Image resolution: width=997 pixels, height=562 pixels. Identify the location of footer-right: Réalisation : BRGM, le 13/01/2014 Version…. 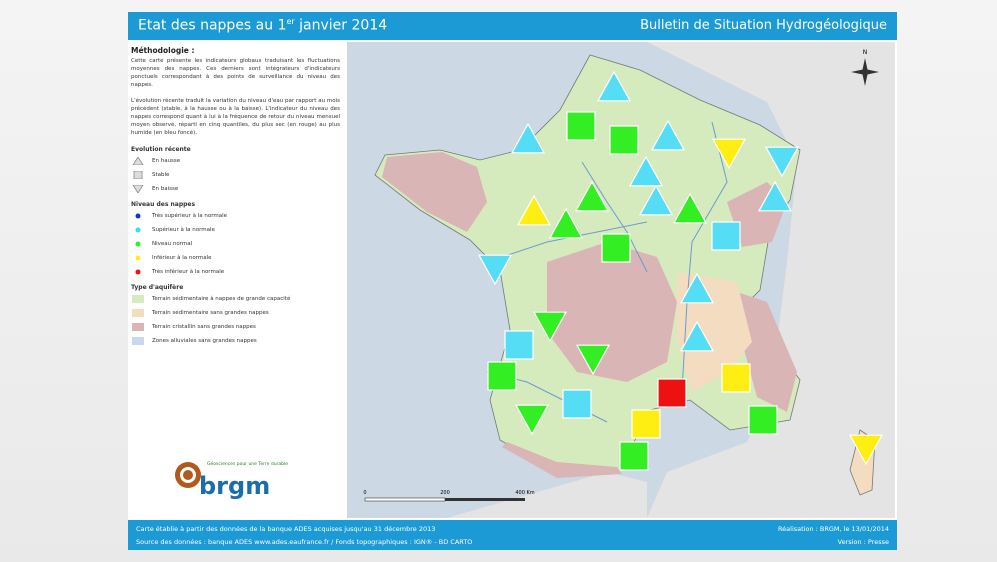
(833, 536).